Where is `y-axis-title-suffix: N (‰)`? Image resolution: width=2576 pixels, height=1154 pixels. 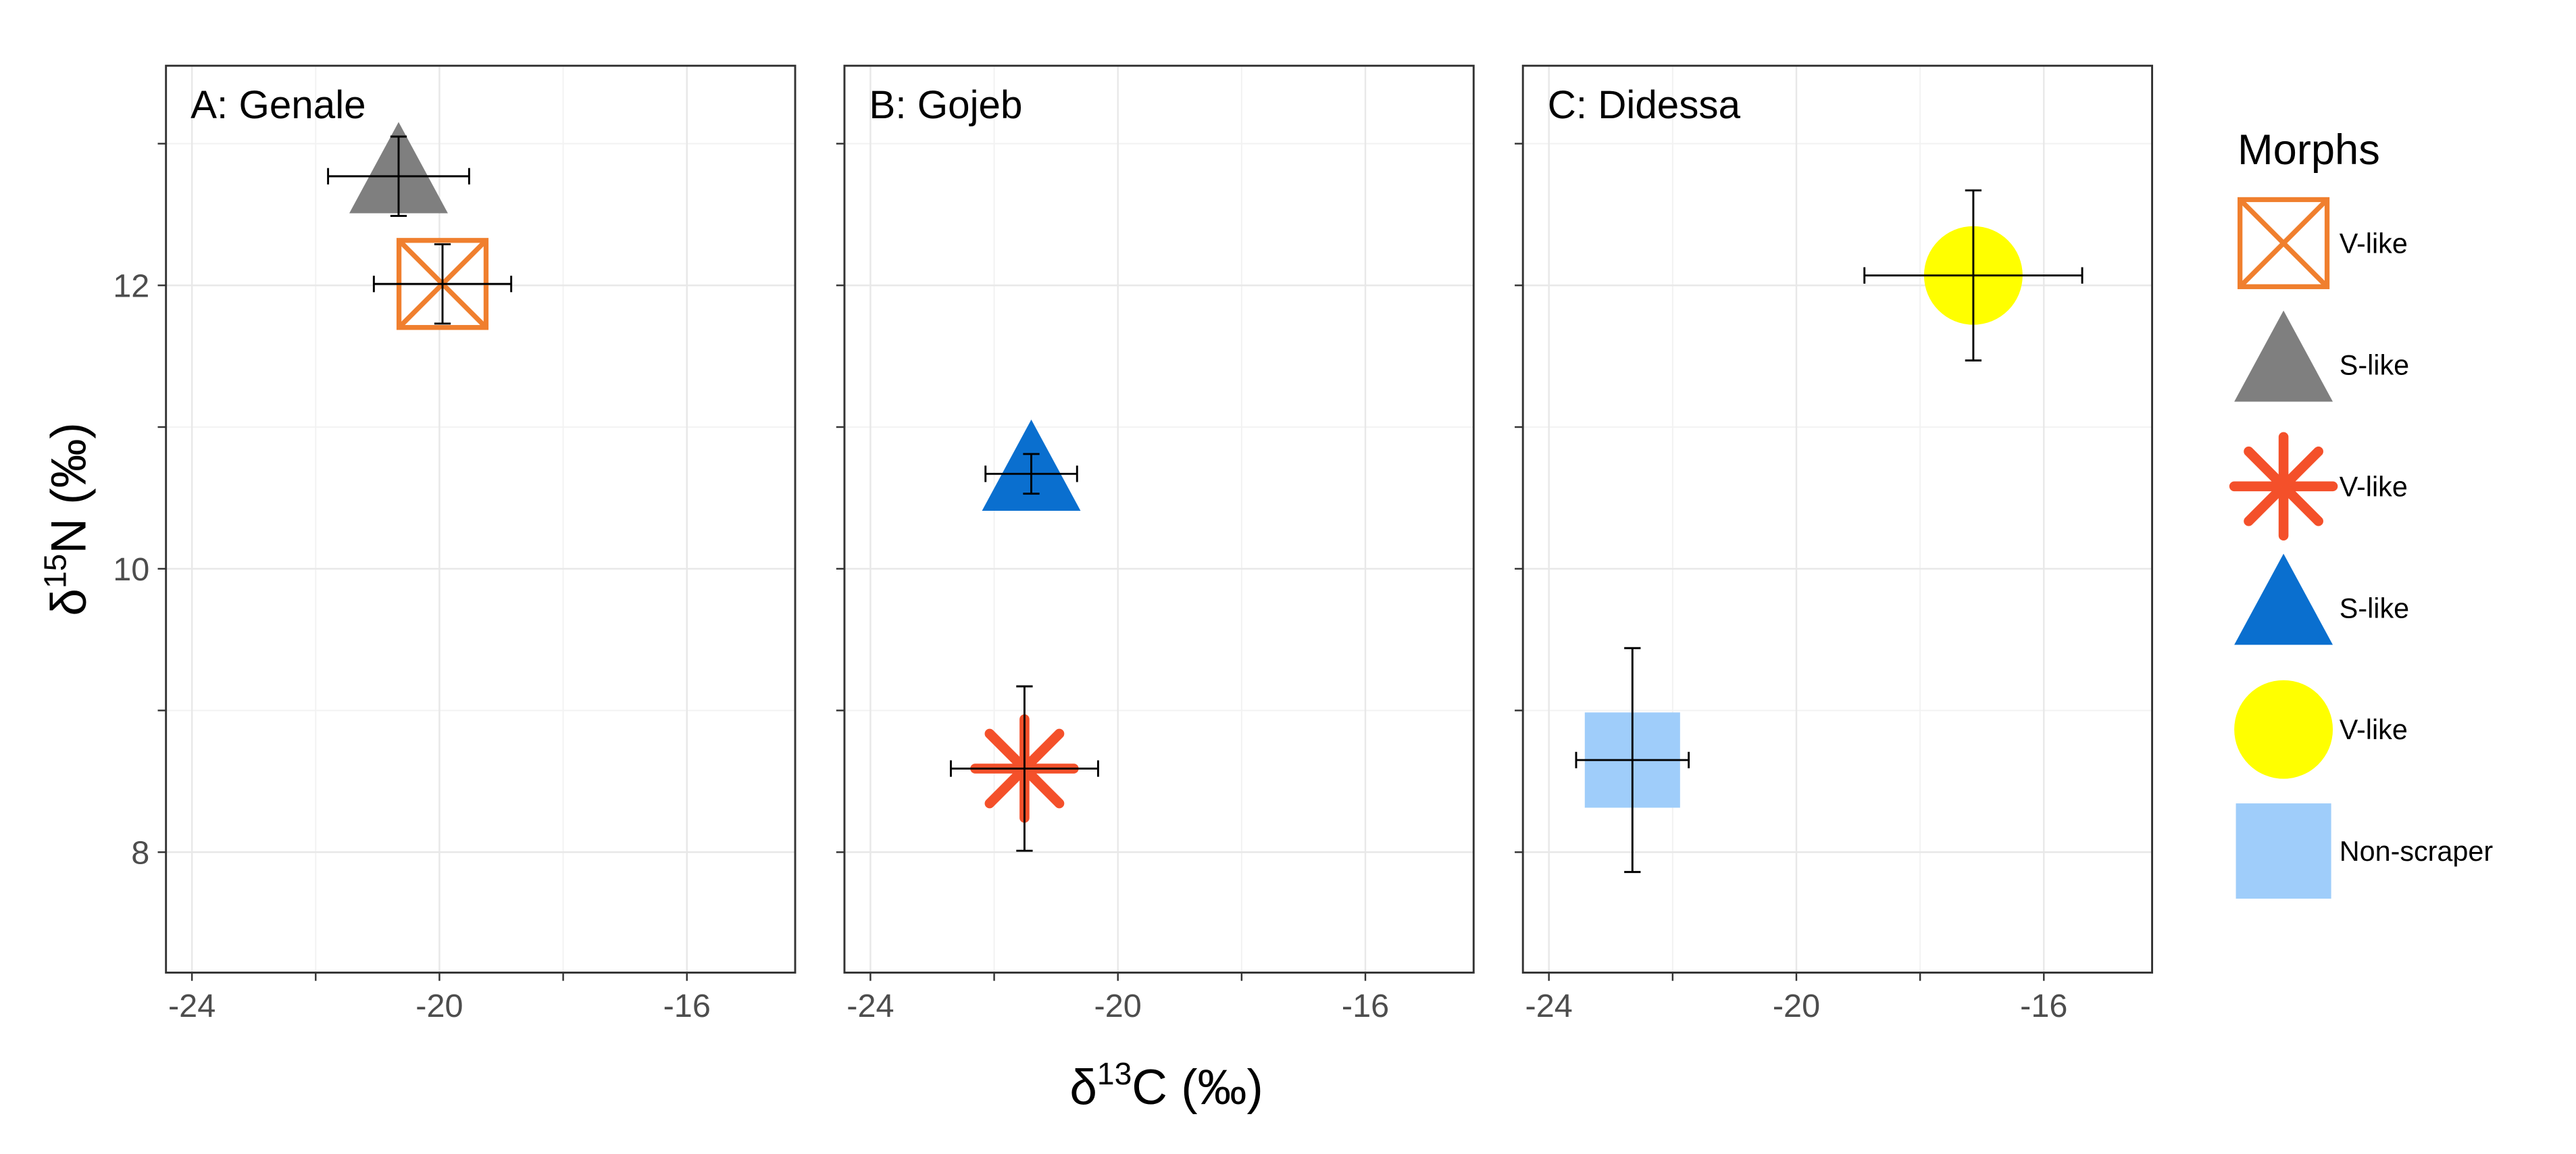 y-axis-title-suffix: N (‰) is located at coordinates (69, 487).